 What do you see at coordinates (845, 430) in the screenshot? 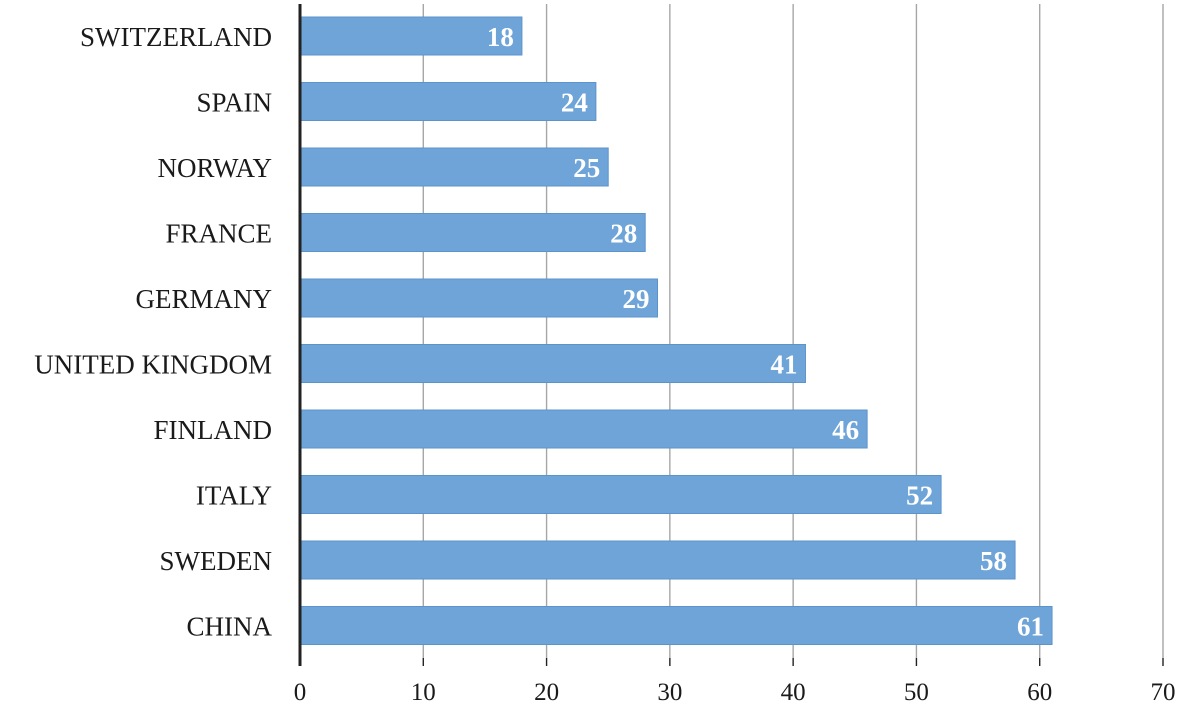
I see `data-label: 46` at bounding box center [845, 430].